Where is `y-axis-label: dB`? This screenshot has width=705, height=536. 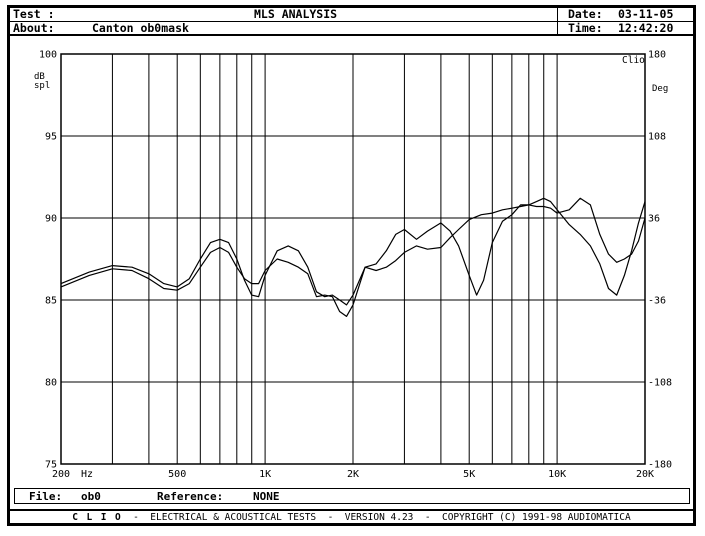 y-axis-label: dB is located at coordinates (39, 77).